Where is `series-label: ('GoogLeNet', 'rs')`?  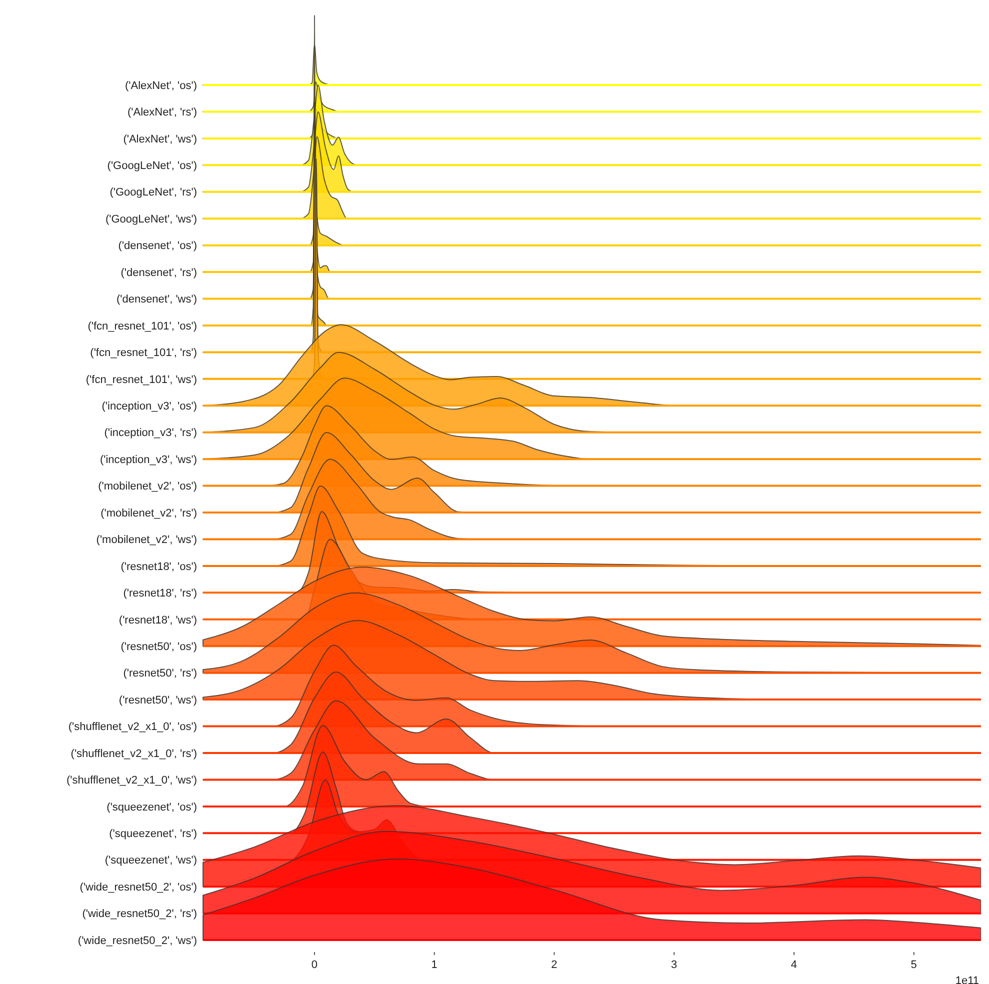 series-label: ('GoogLeNet', 'rs') is located at coordinates (153, 192).